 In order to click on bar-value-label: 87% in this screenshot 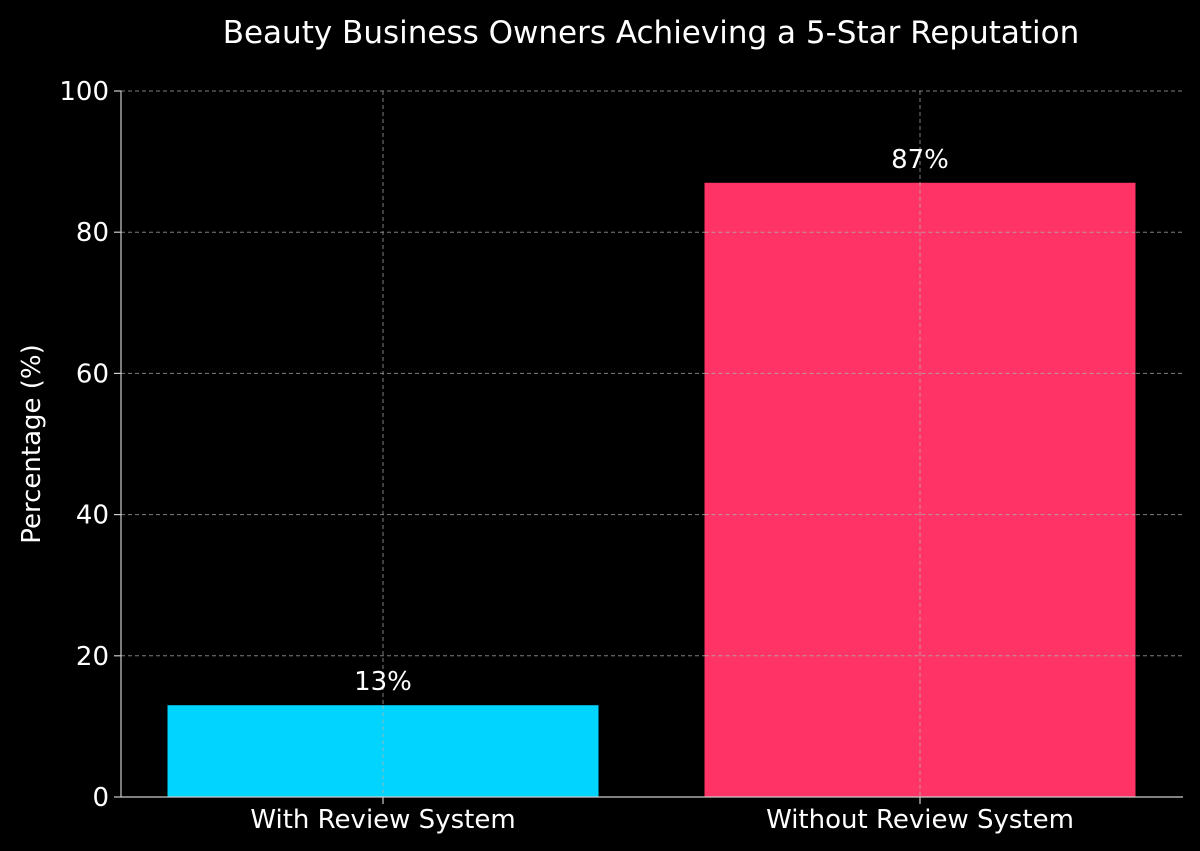, I will do `click(920, 160)`.